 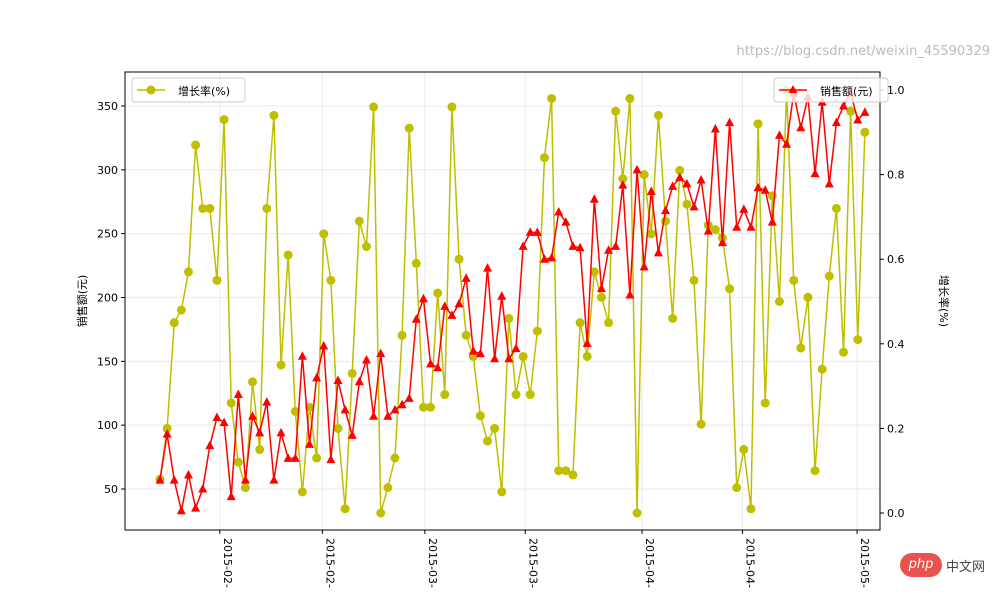 What do you see at coordinates (863, 51) in the screenshot?
I see `watermark-url: https://blog.csdn.net/weixin_45590329` at bounding box center [863, 51].